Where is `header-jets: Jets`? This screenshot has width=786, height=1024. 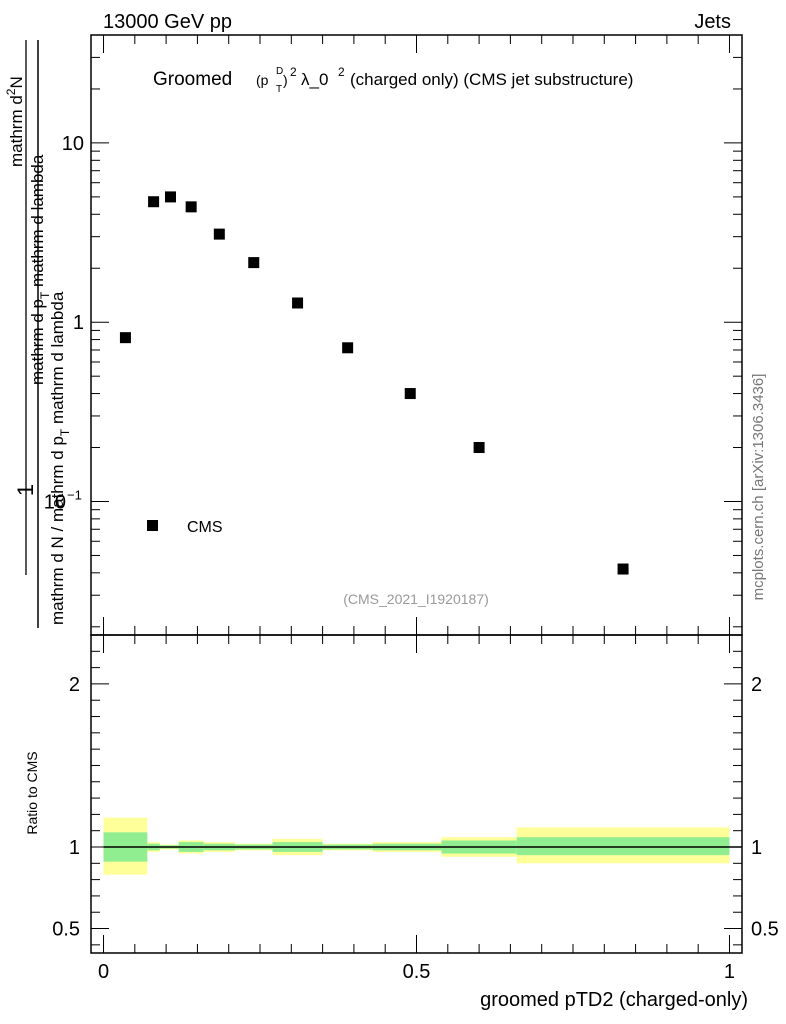 header-jets: Jets is located at coordinates (712, 22).